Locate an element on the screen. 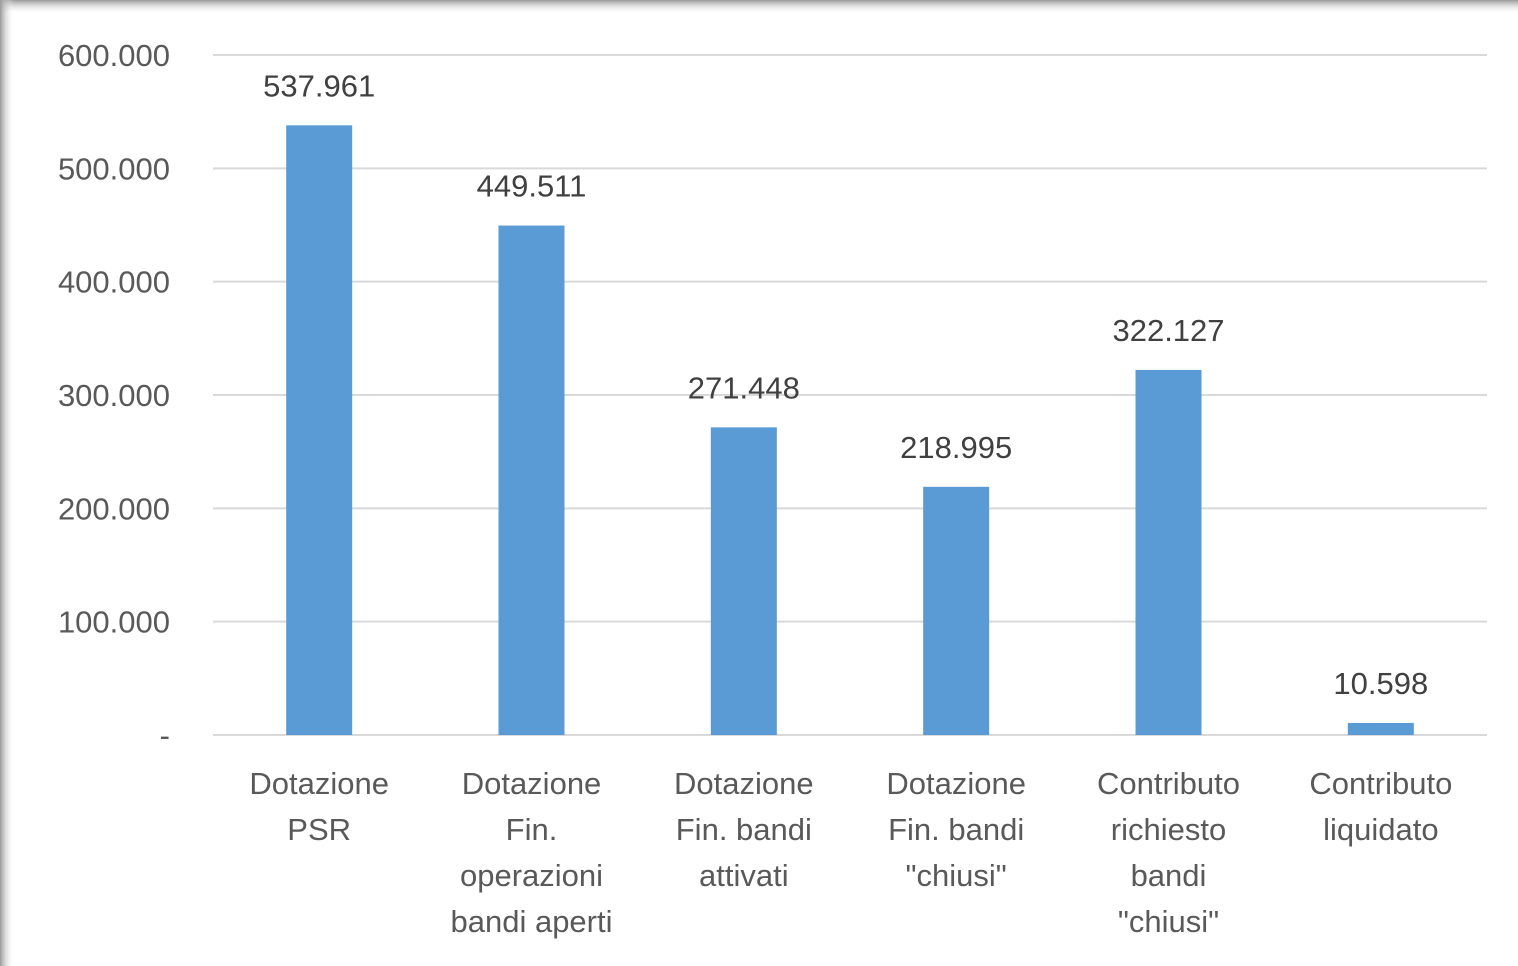 This screenshot has height=966, width=1518. category-label-line: PSR is located at coordinates (319, 829).